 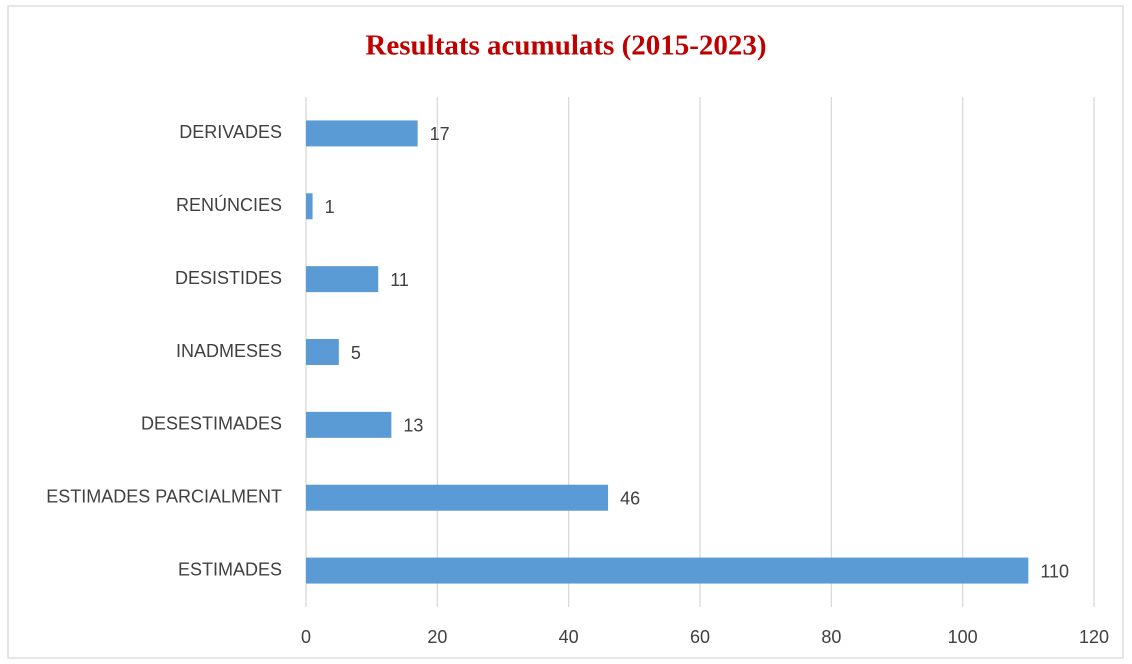 I want to click on y-tick-label: INADMESES, so click(x=229, y=351).